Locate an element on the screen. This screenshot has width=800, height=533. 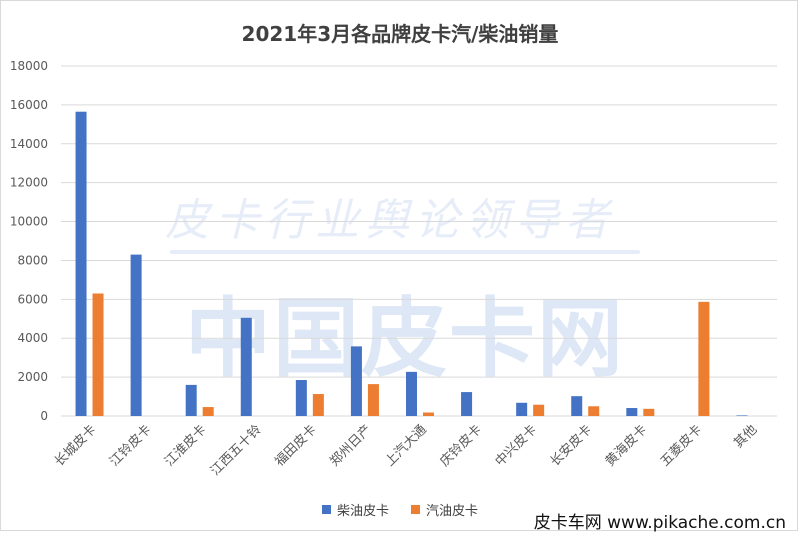
x-tick-label: 江西五十铃 is located at coordinates (236, 450).